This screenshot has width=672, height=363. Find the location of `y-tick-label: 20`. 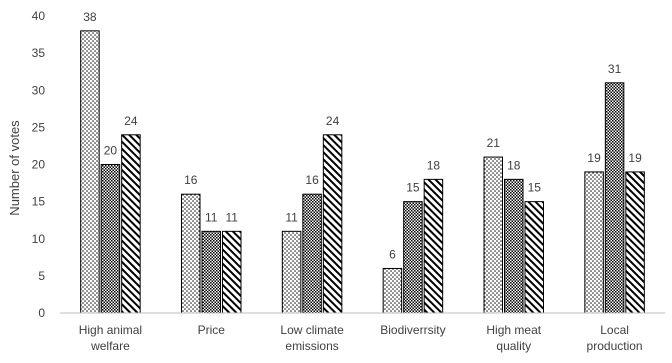

y-tick-label: 20 is located at coordinates (39, 165).